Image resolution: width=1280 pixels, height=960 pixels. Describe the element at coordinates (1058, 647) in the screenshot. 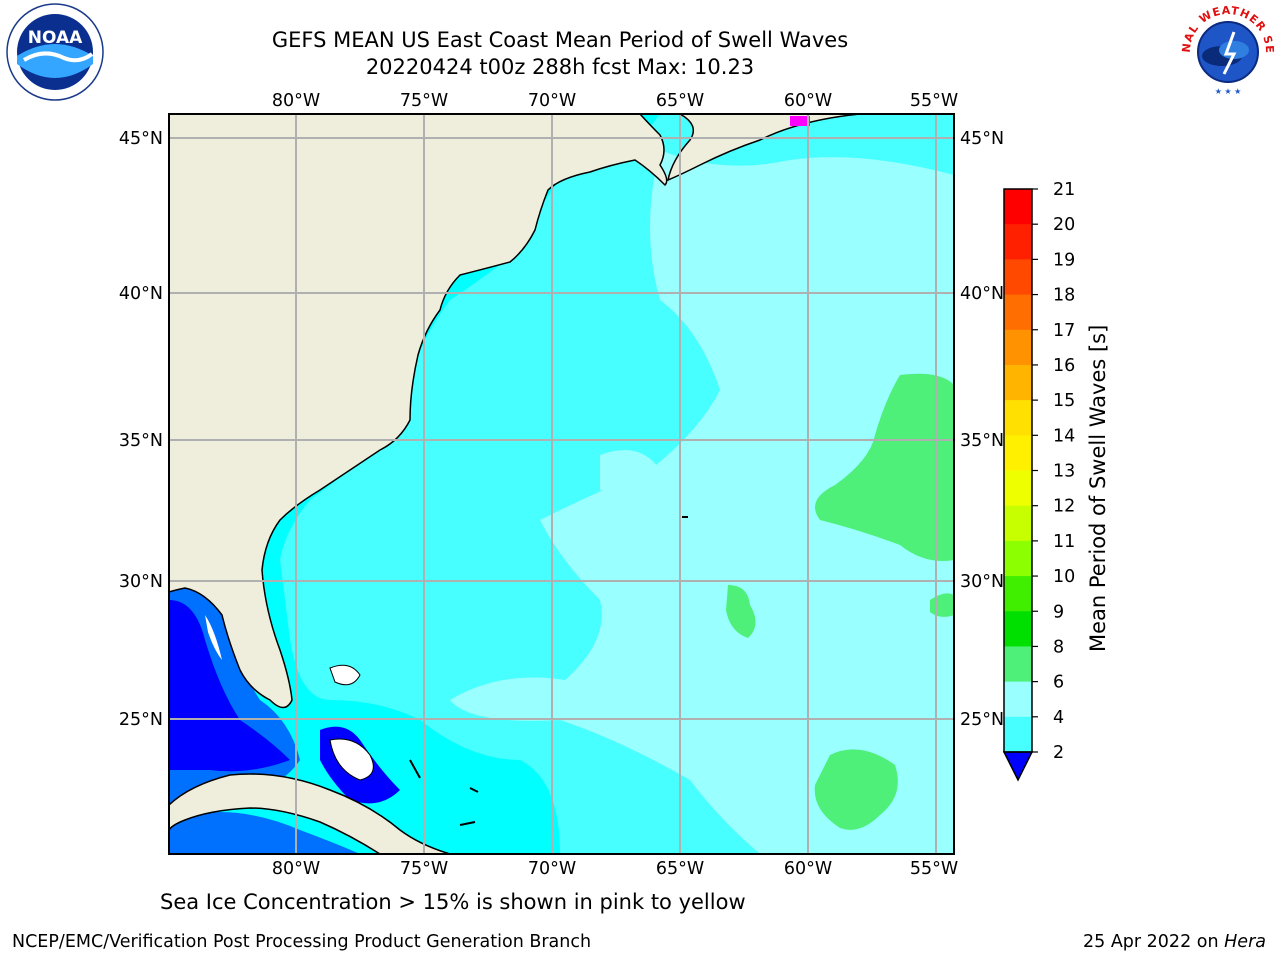

I see `colorbar-tick-label: 8` at that location.